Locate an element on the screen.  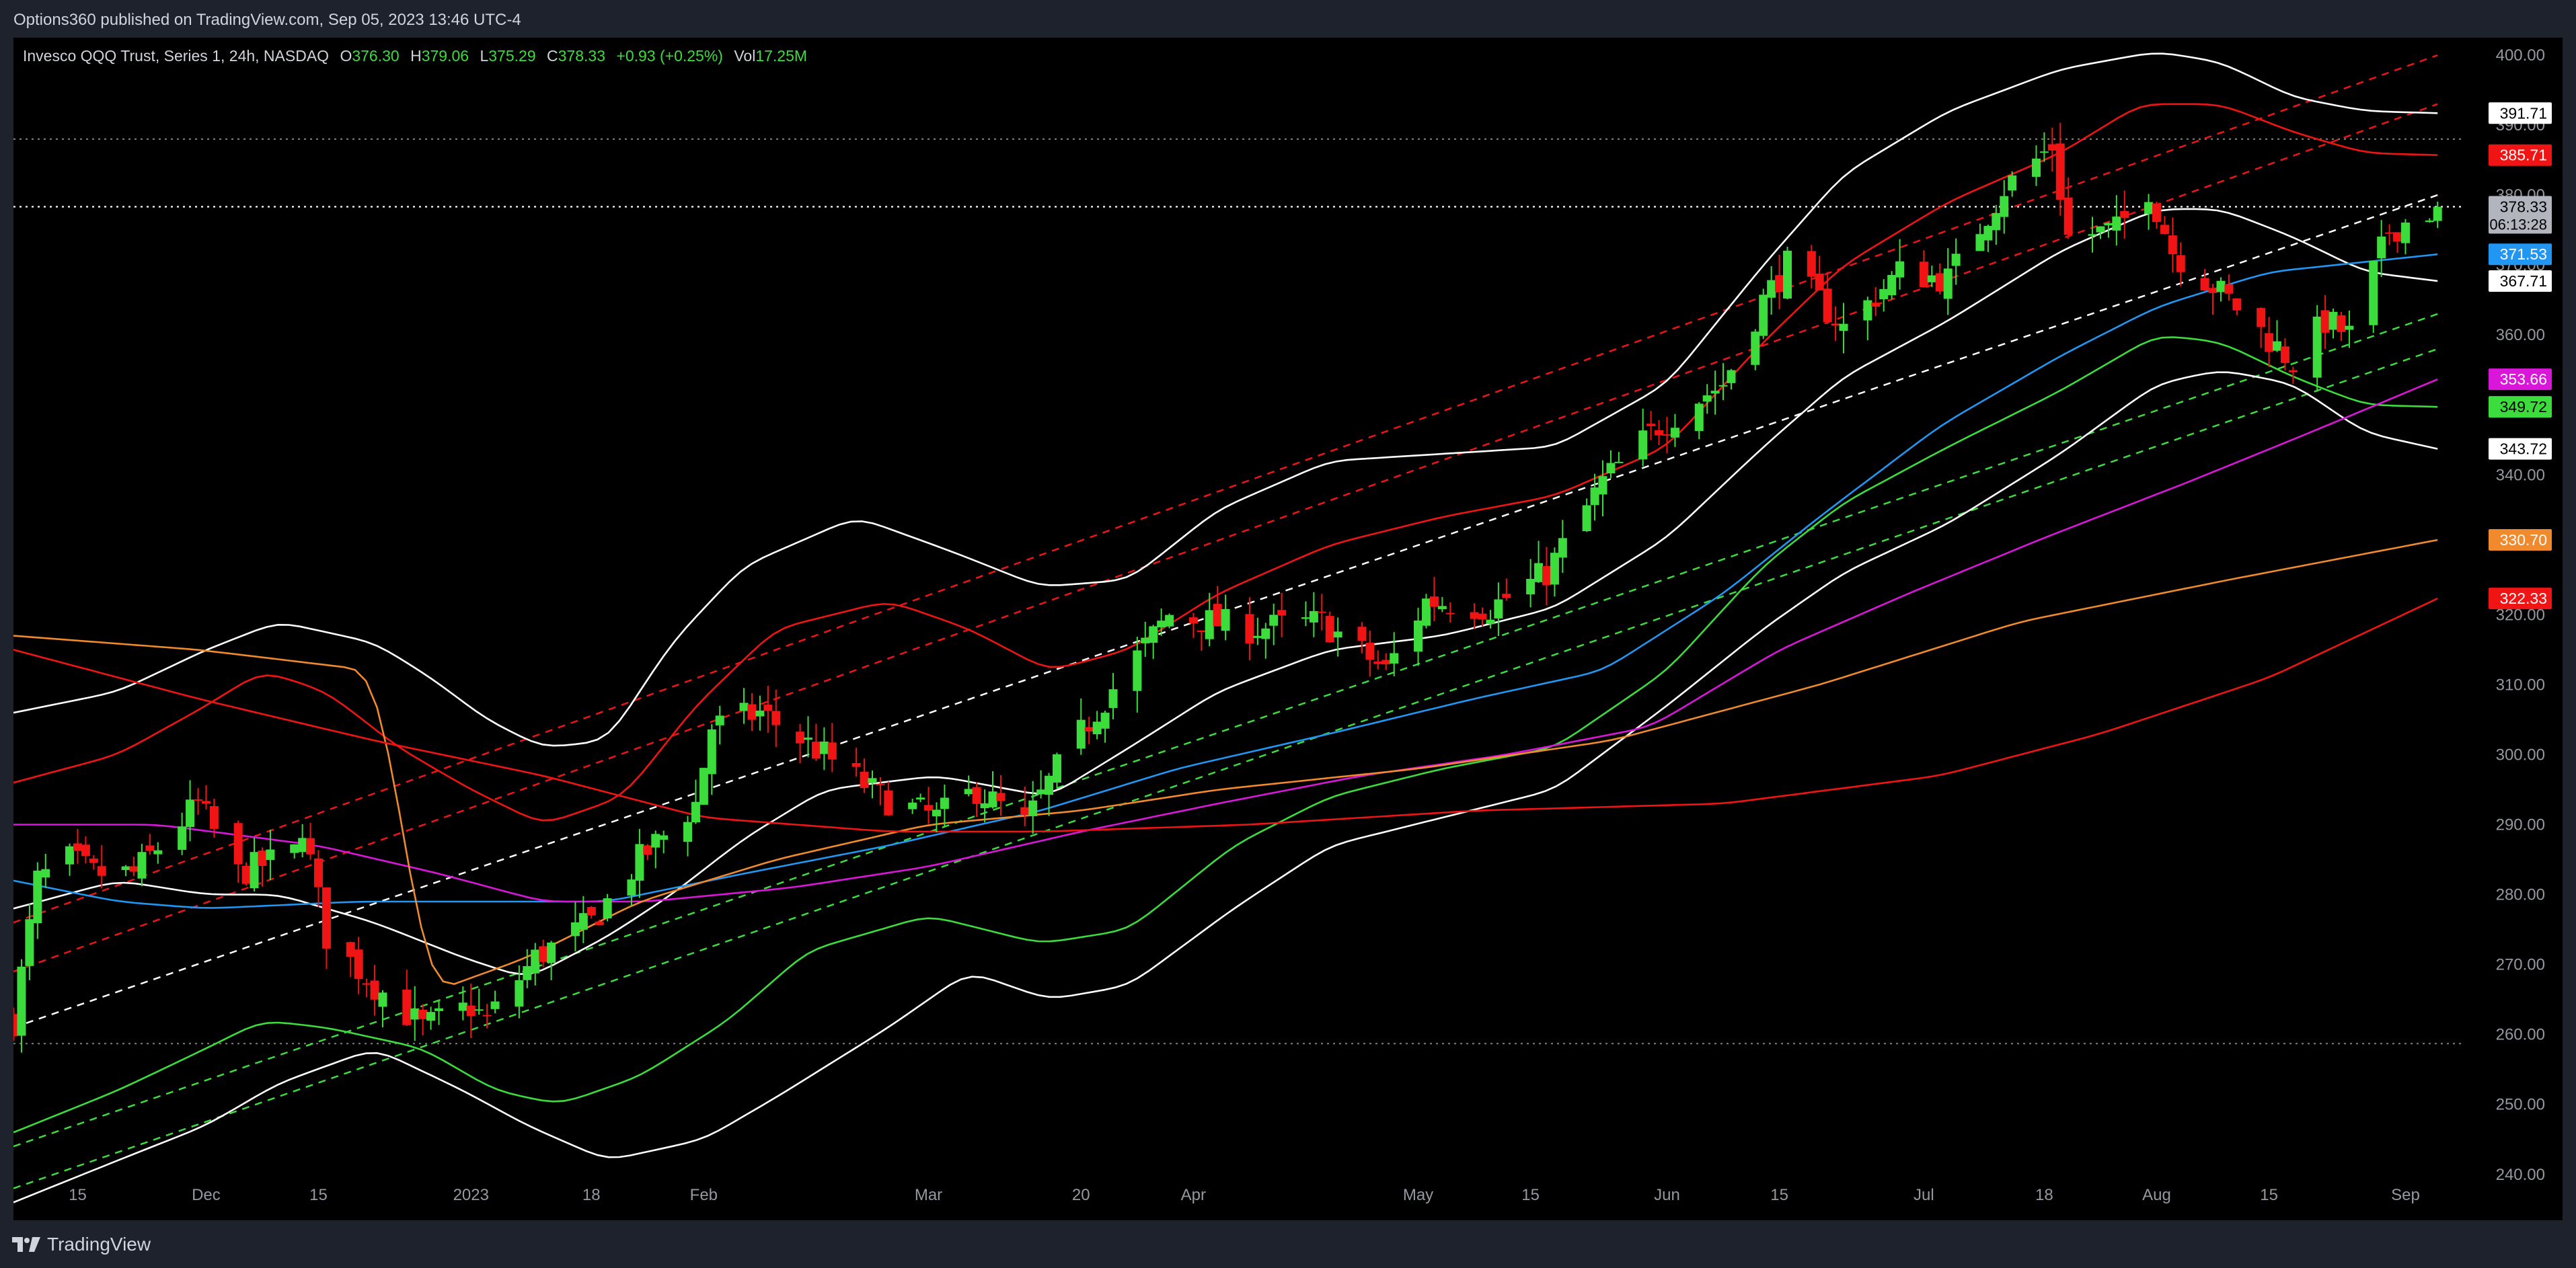
x-tick-label-12: 15 is located at coordinates (1779, 1195).